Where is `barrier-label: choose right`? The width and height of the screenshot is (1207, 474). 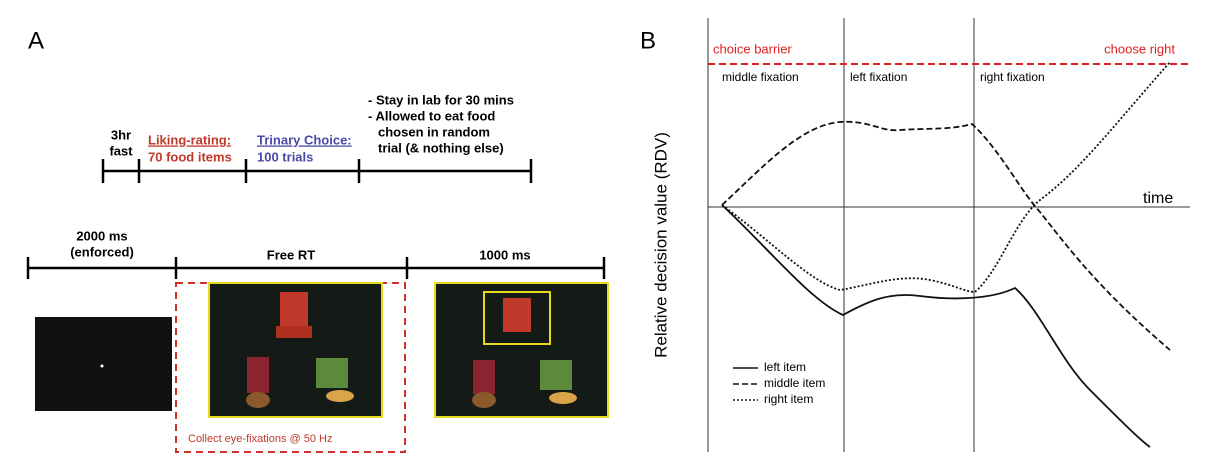 barrier-label: choose right is located at coordinates (1139, 48).